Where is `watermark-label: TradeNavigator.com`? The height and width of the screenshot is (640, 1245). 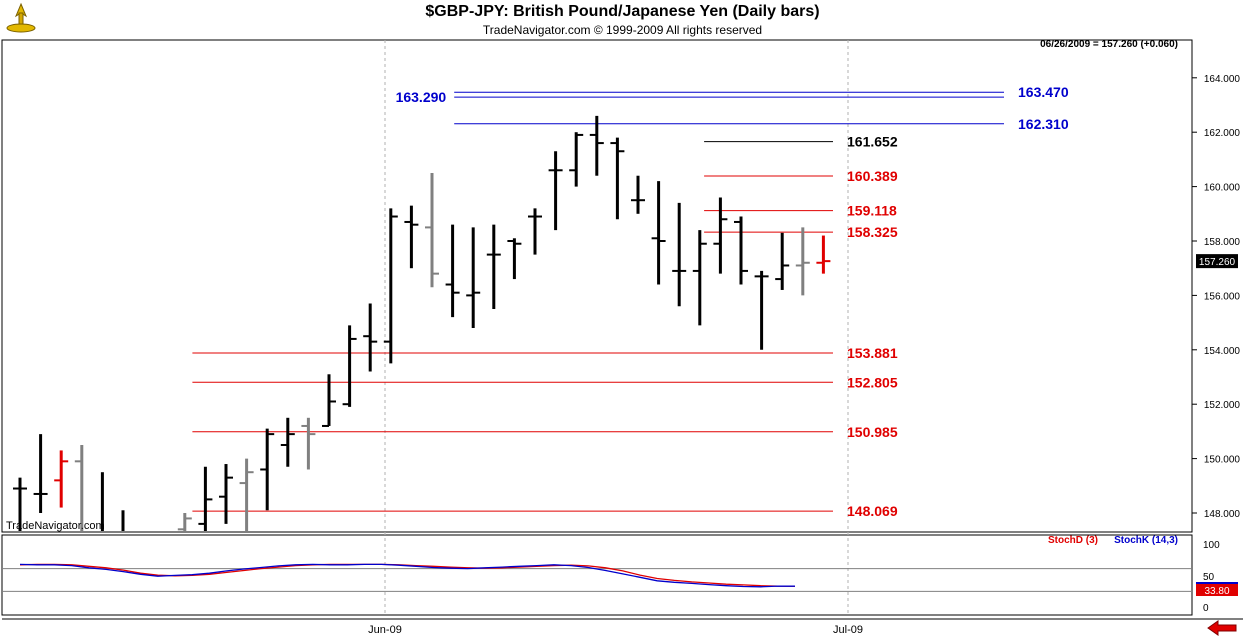 watermark-label: TradeNavigator.com is located at coordinates (55, 526).